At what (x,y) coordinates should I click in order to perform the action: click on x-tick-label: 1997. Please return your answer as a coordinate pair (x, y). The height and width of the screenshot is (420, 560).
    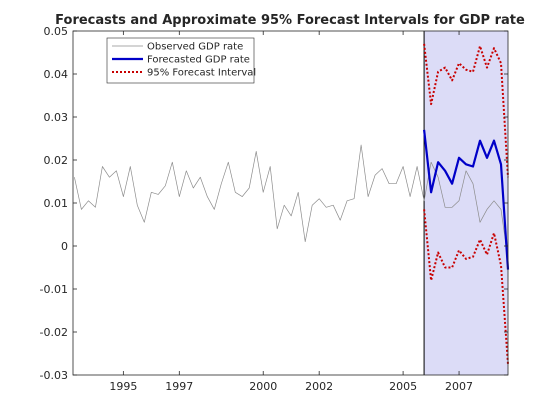
    Looking at the image, I should click on (179, 386).